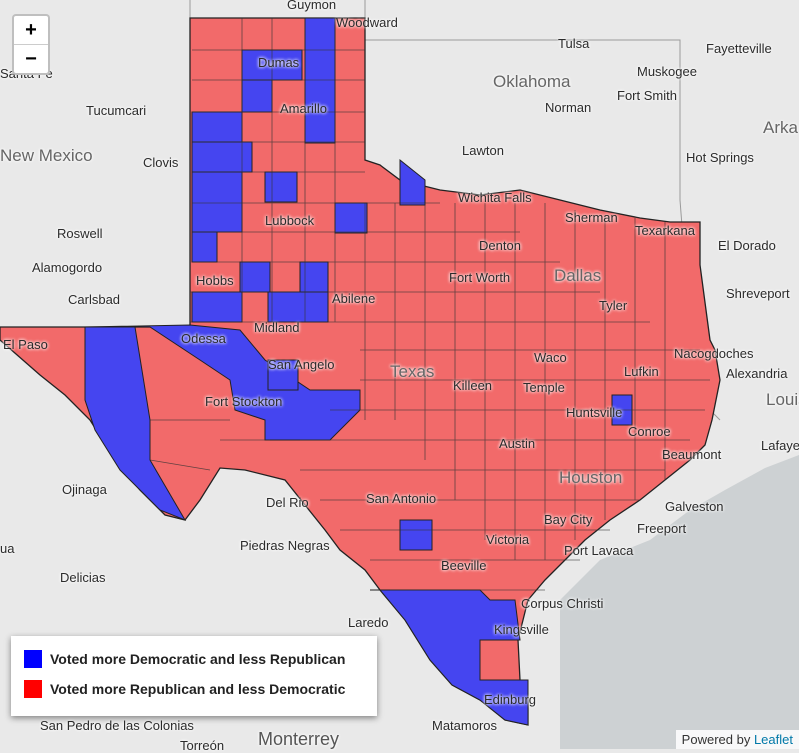  Describe the element at coordinates (299, 739) in the screenshot. I see `city-label: Monterrey` at that location.